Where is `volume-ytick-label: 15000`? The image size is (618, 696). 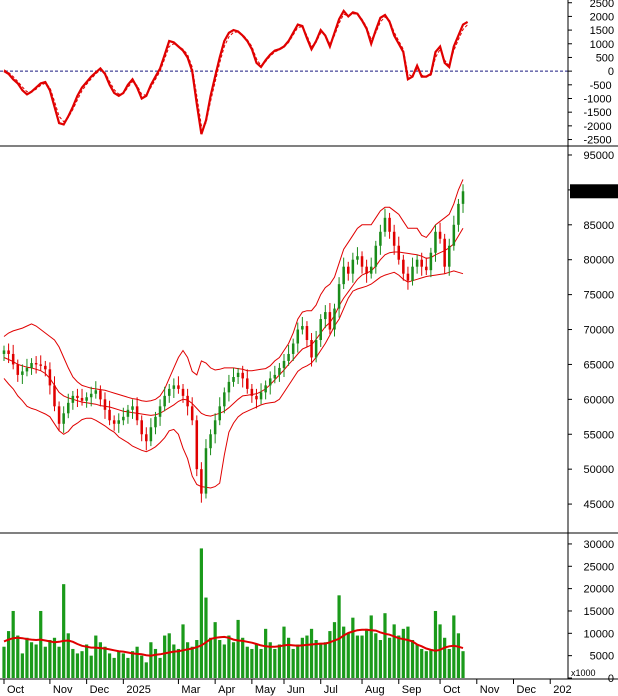 volume-ytick-label: 15000 is located at coordinates (599, 612).